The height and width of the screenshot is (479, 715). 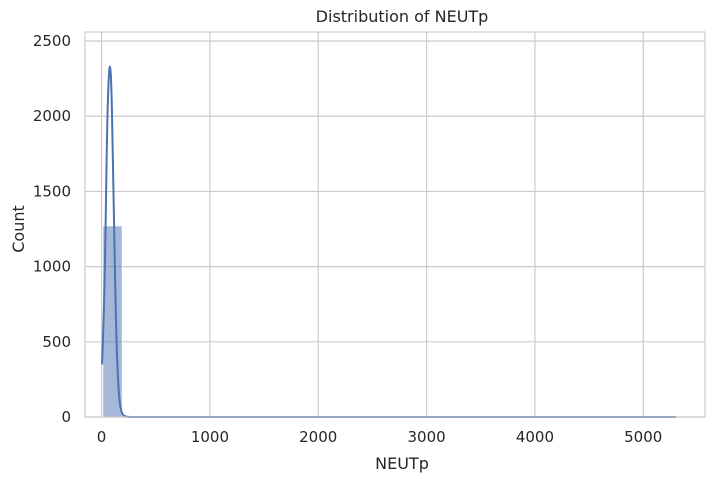 I want to click on y-tick-label: 0, so click(x=66, y=417).